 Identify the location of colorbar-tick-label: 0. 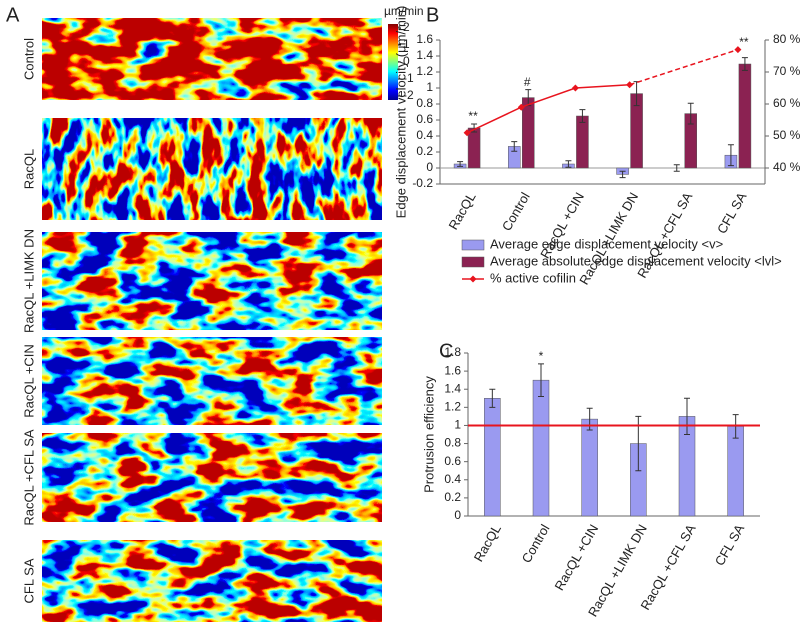
(406, 61).